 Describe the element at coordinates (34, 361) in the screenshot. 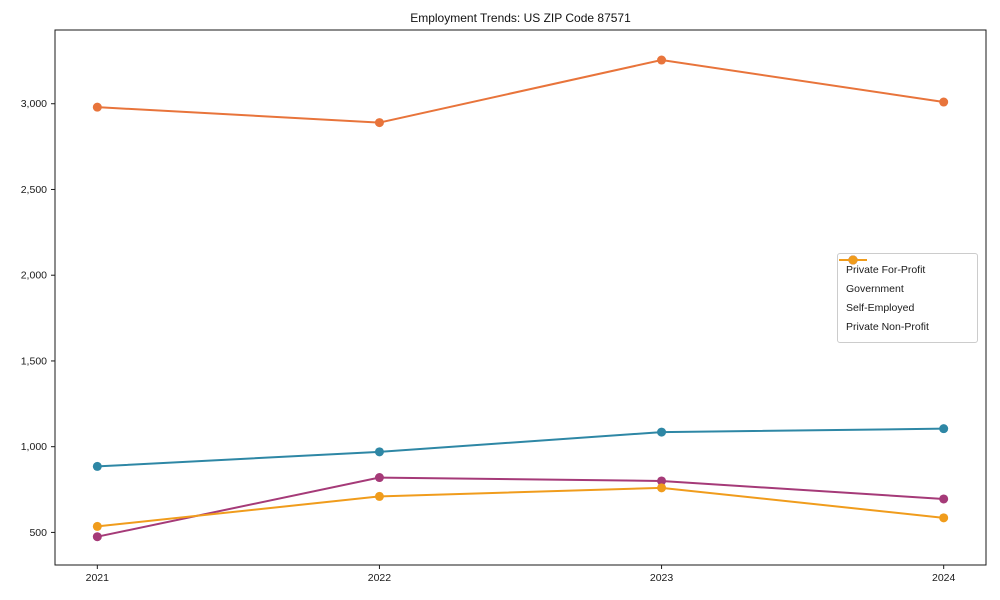

I see `y-tick-label: 1,500` at that location.